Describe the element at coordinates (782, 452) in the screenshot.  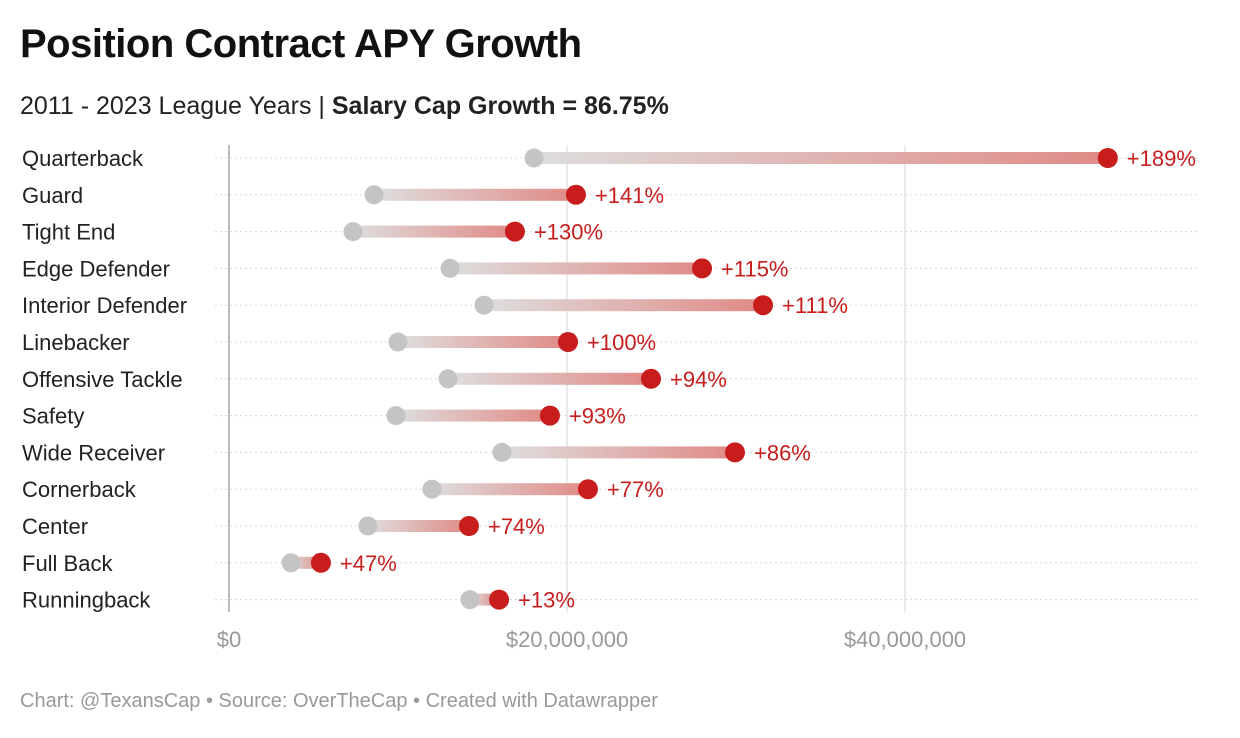
I see `growth-label: +86%` at that location.